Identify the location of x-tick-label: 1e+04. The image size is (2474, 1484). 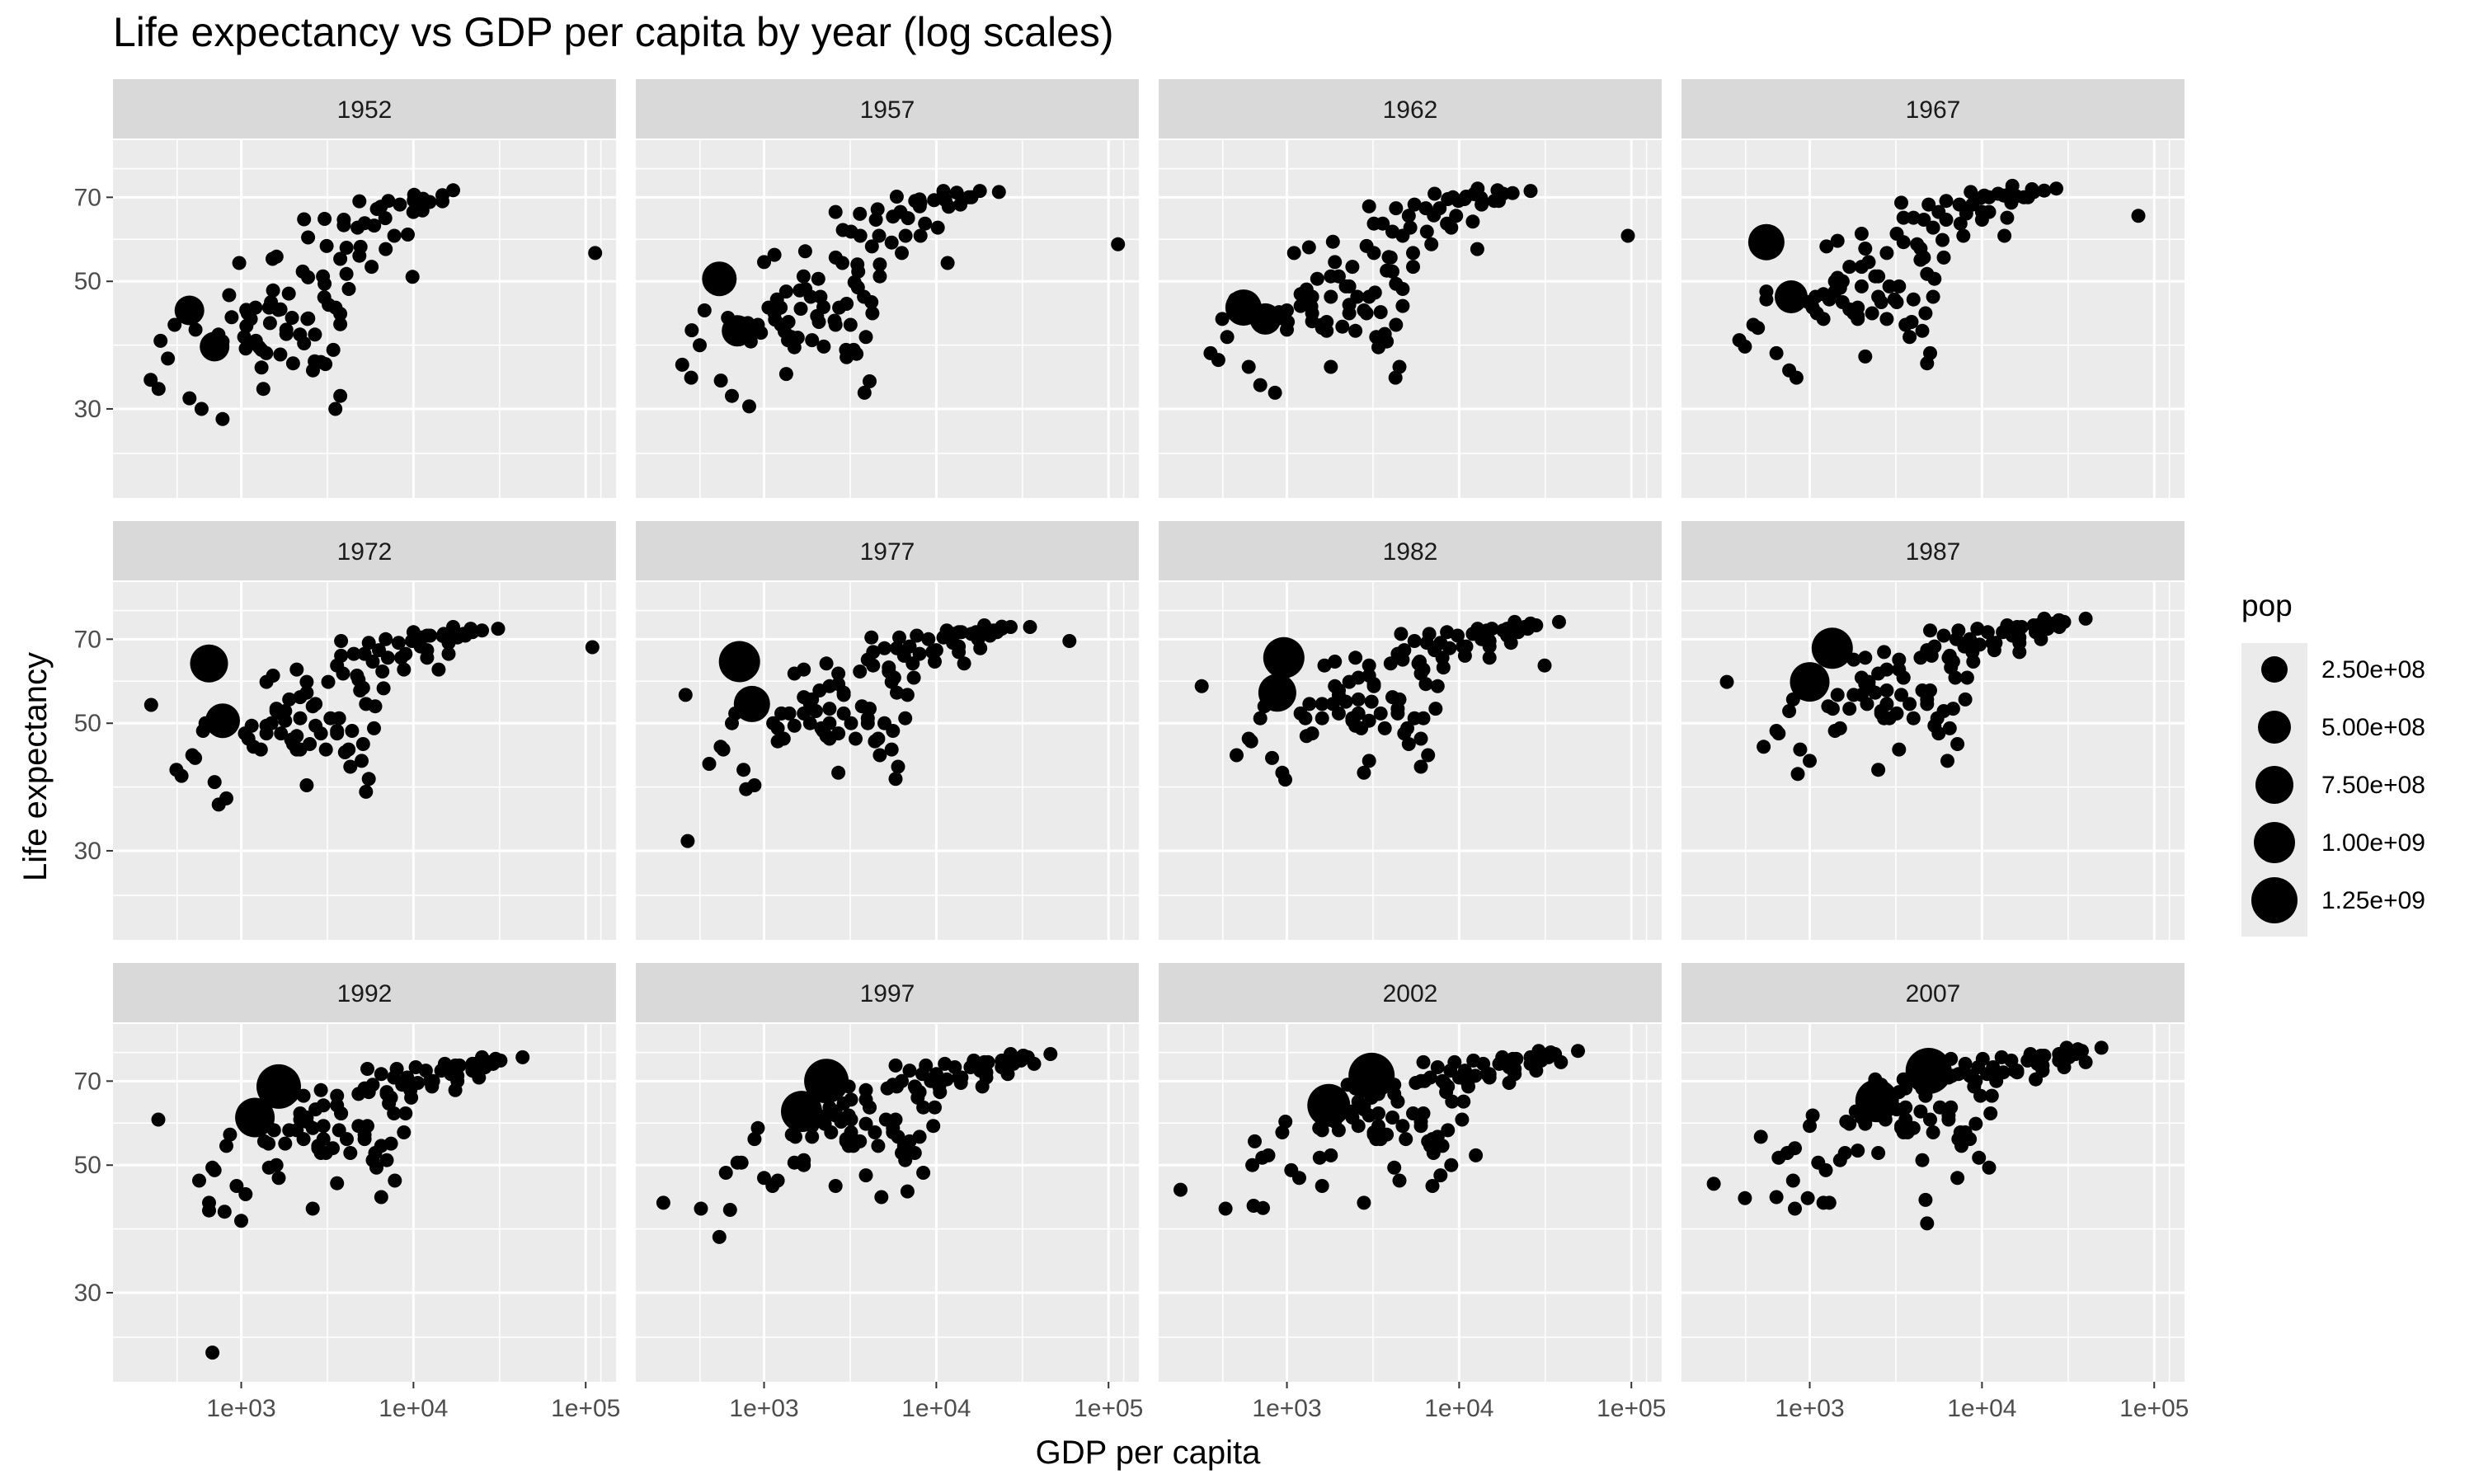
(413, 1408).